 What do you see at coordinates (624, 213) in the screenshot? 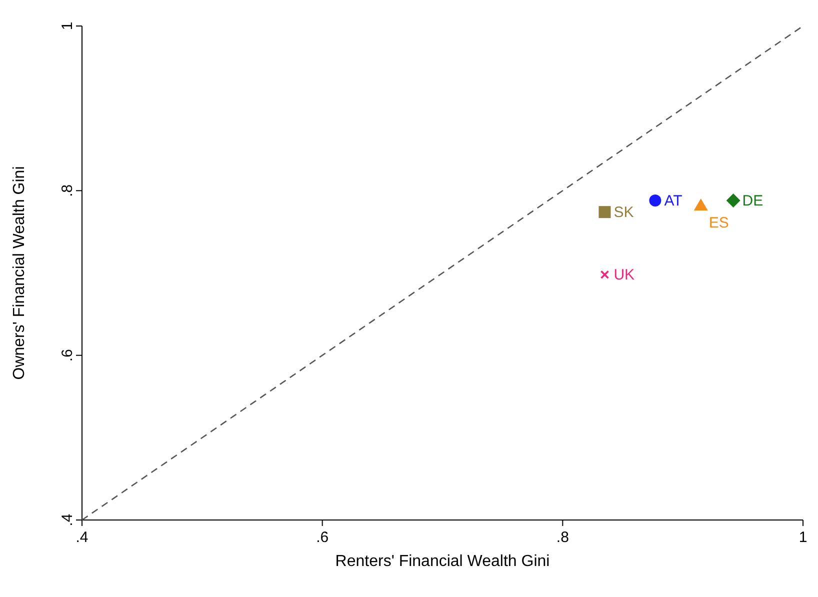
I see `series-label: SK` at bounding box center [624, 213].